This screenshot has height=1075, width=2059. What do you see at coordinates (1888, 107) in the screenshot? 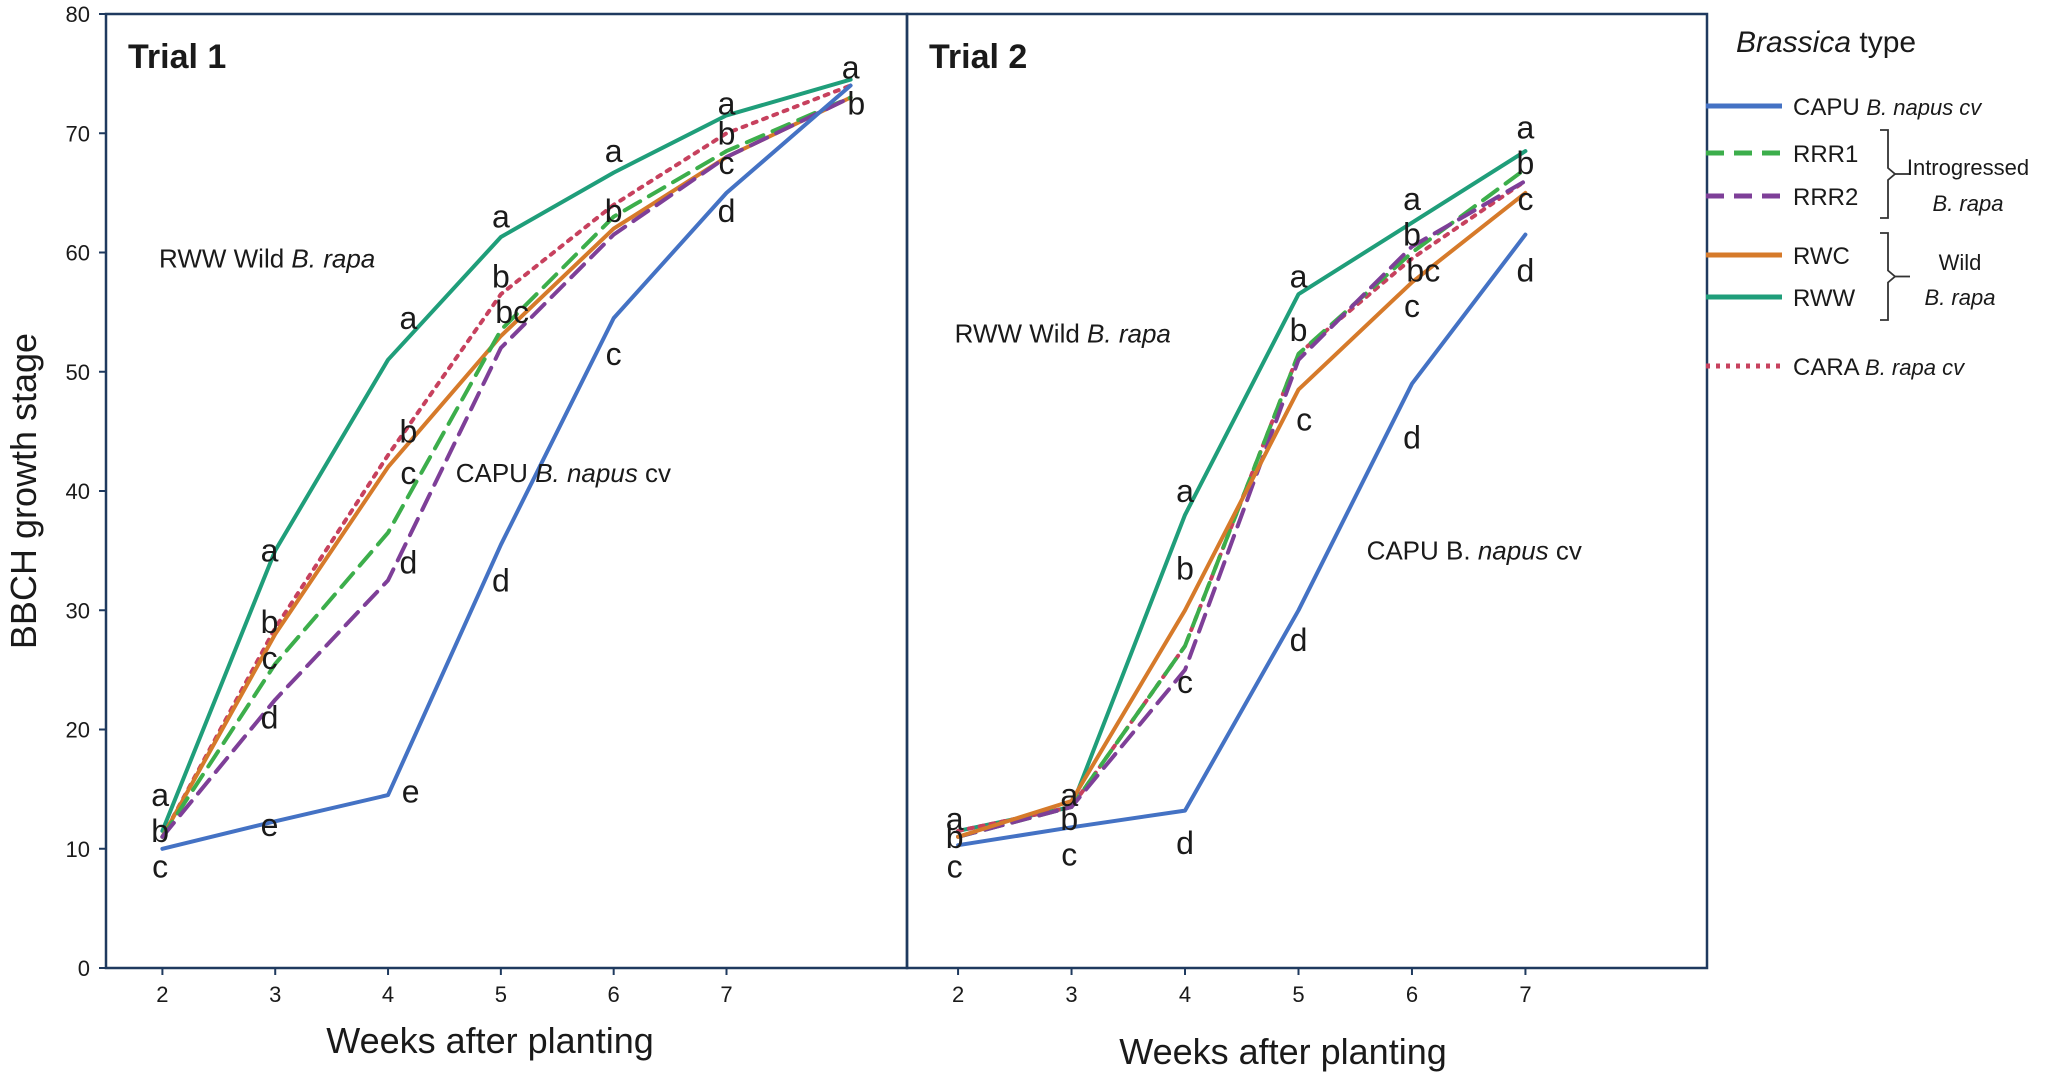
I see `legend-label-capu: CAPU B. napus cv` at bounding box center [1888, 107].